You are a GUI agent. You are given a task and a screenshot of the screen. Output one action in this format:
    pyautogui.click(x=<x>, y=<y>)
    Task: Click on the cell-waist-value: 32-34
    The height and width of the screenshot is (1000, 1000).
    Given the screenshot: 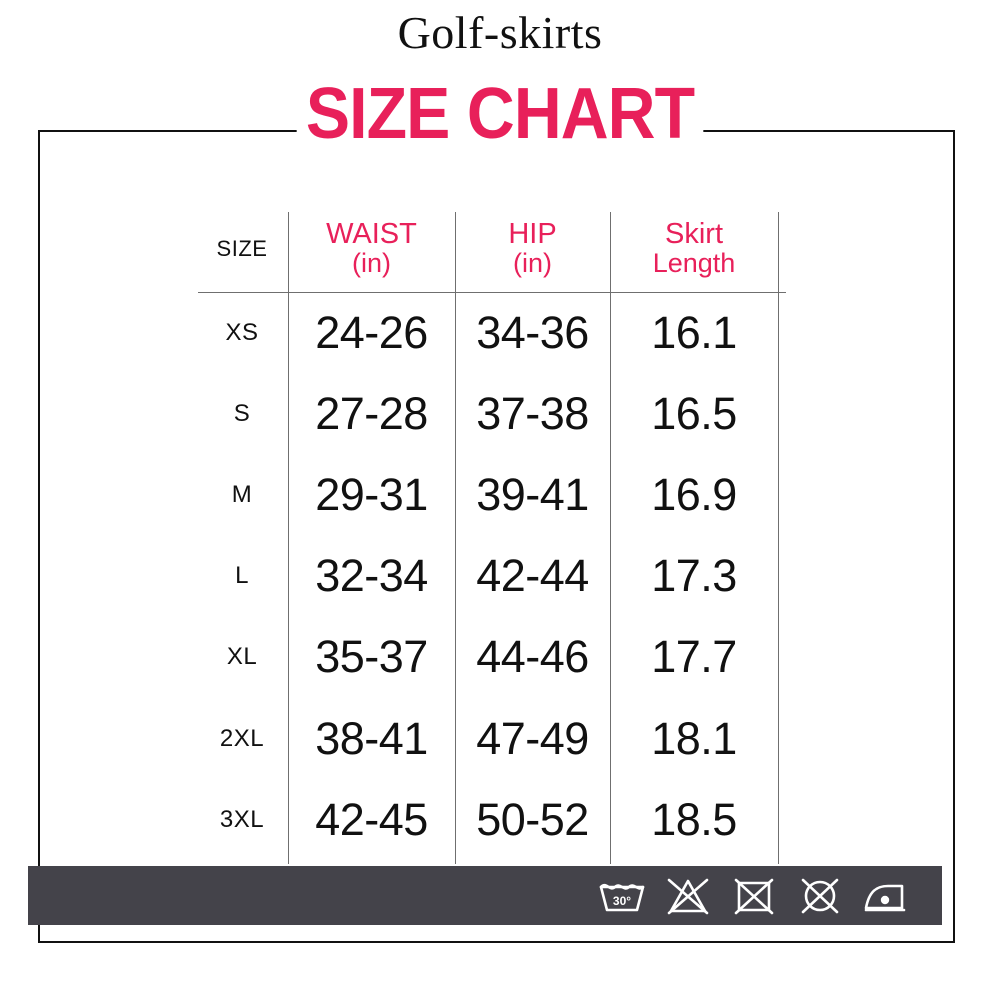 What is the action you would take?
    pyautogui.click(x=371, y=576)
    